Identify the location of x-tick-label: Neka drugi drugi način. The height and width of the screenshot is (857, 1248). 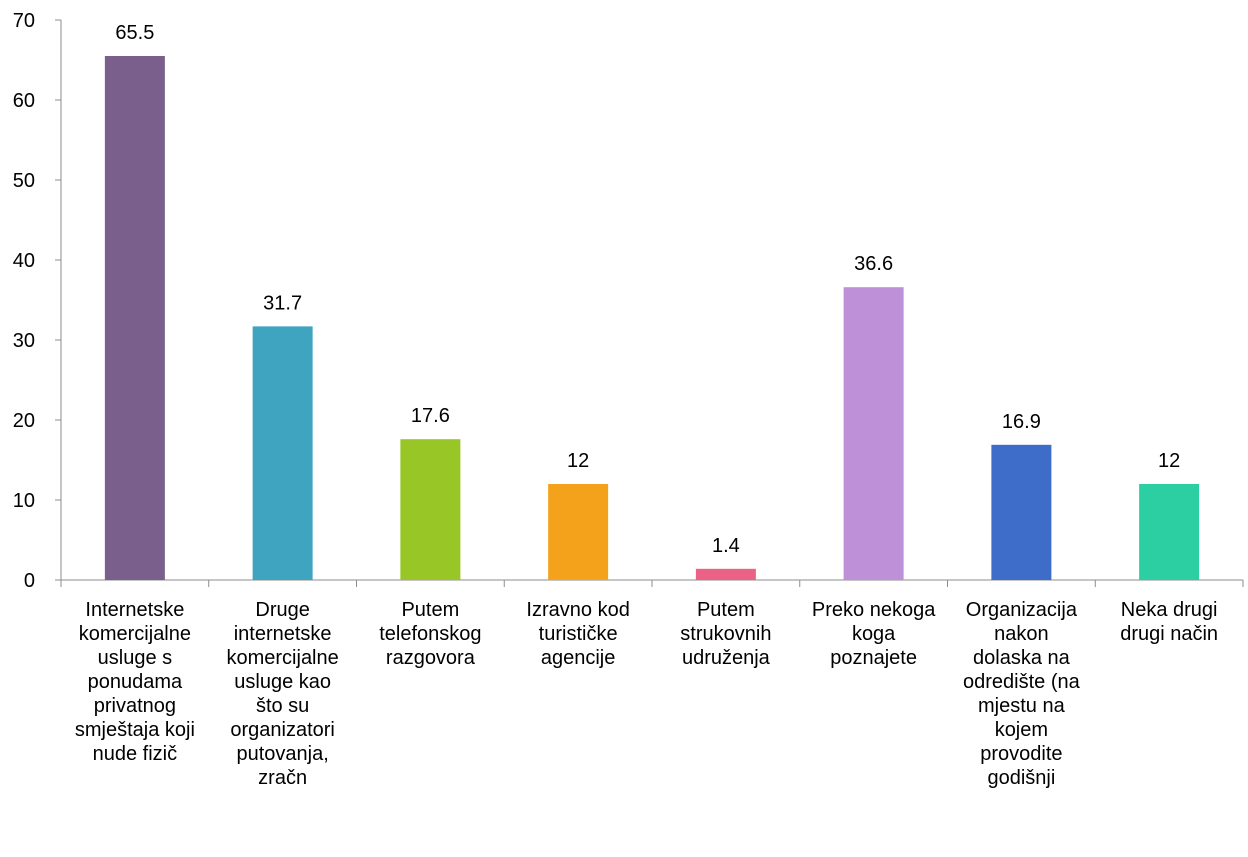
(1169, 622).